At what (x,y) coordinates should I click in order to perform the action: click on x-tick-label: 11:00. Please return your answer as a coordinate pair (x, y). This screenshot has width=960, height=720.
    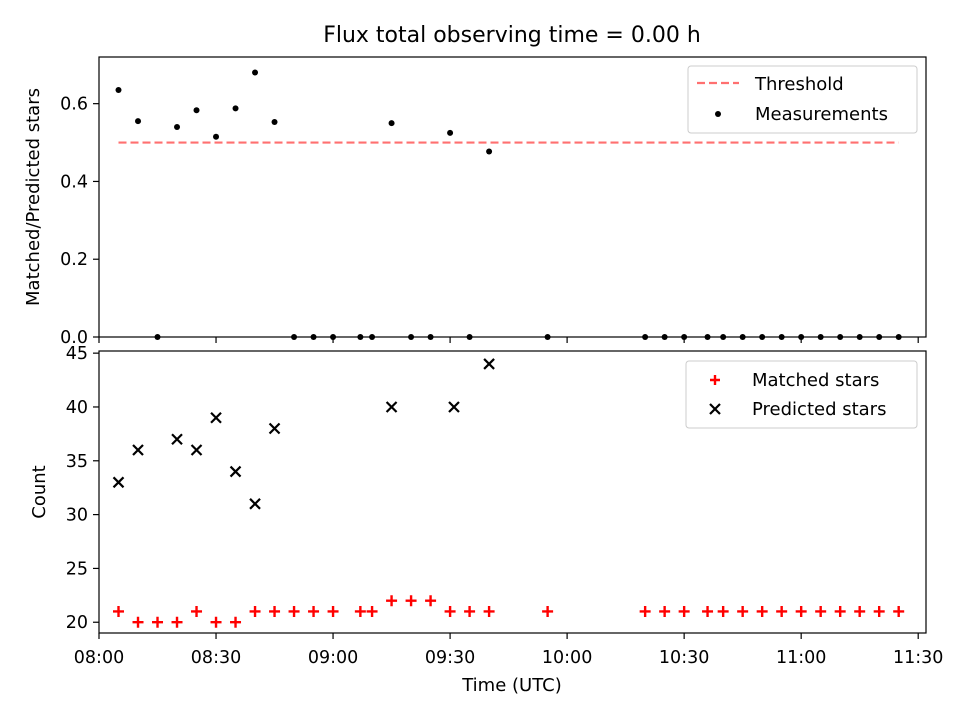
    Looking at the image, I should click on (801, 658).